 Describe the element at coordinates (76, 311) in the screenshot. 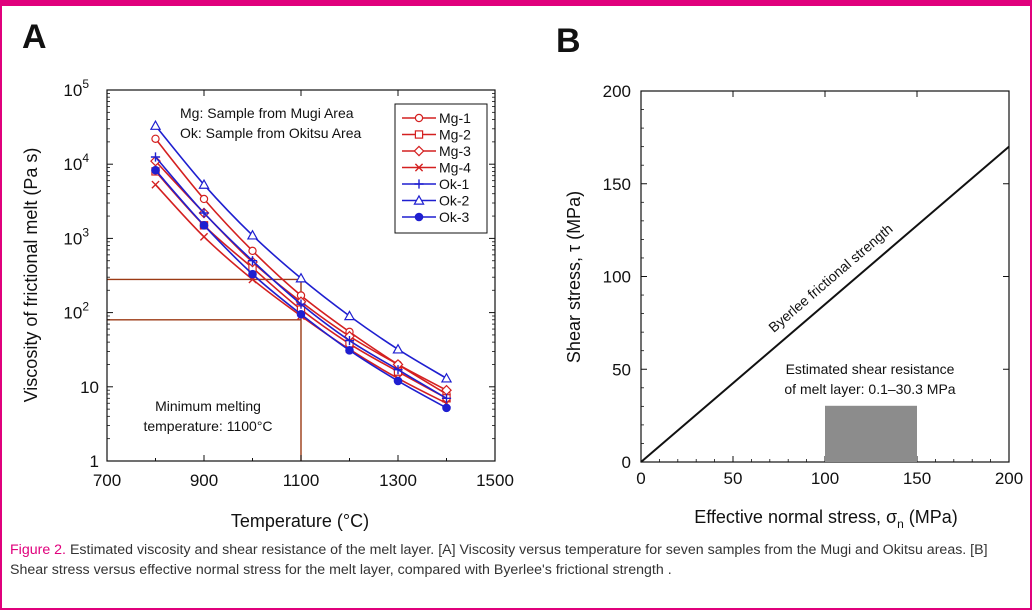

I see `y-tick-label-a: 10²` at that location.